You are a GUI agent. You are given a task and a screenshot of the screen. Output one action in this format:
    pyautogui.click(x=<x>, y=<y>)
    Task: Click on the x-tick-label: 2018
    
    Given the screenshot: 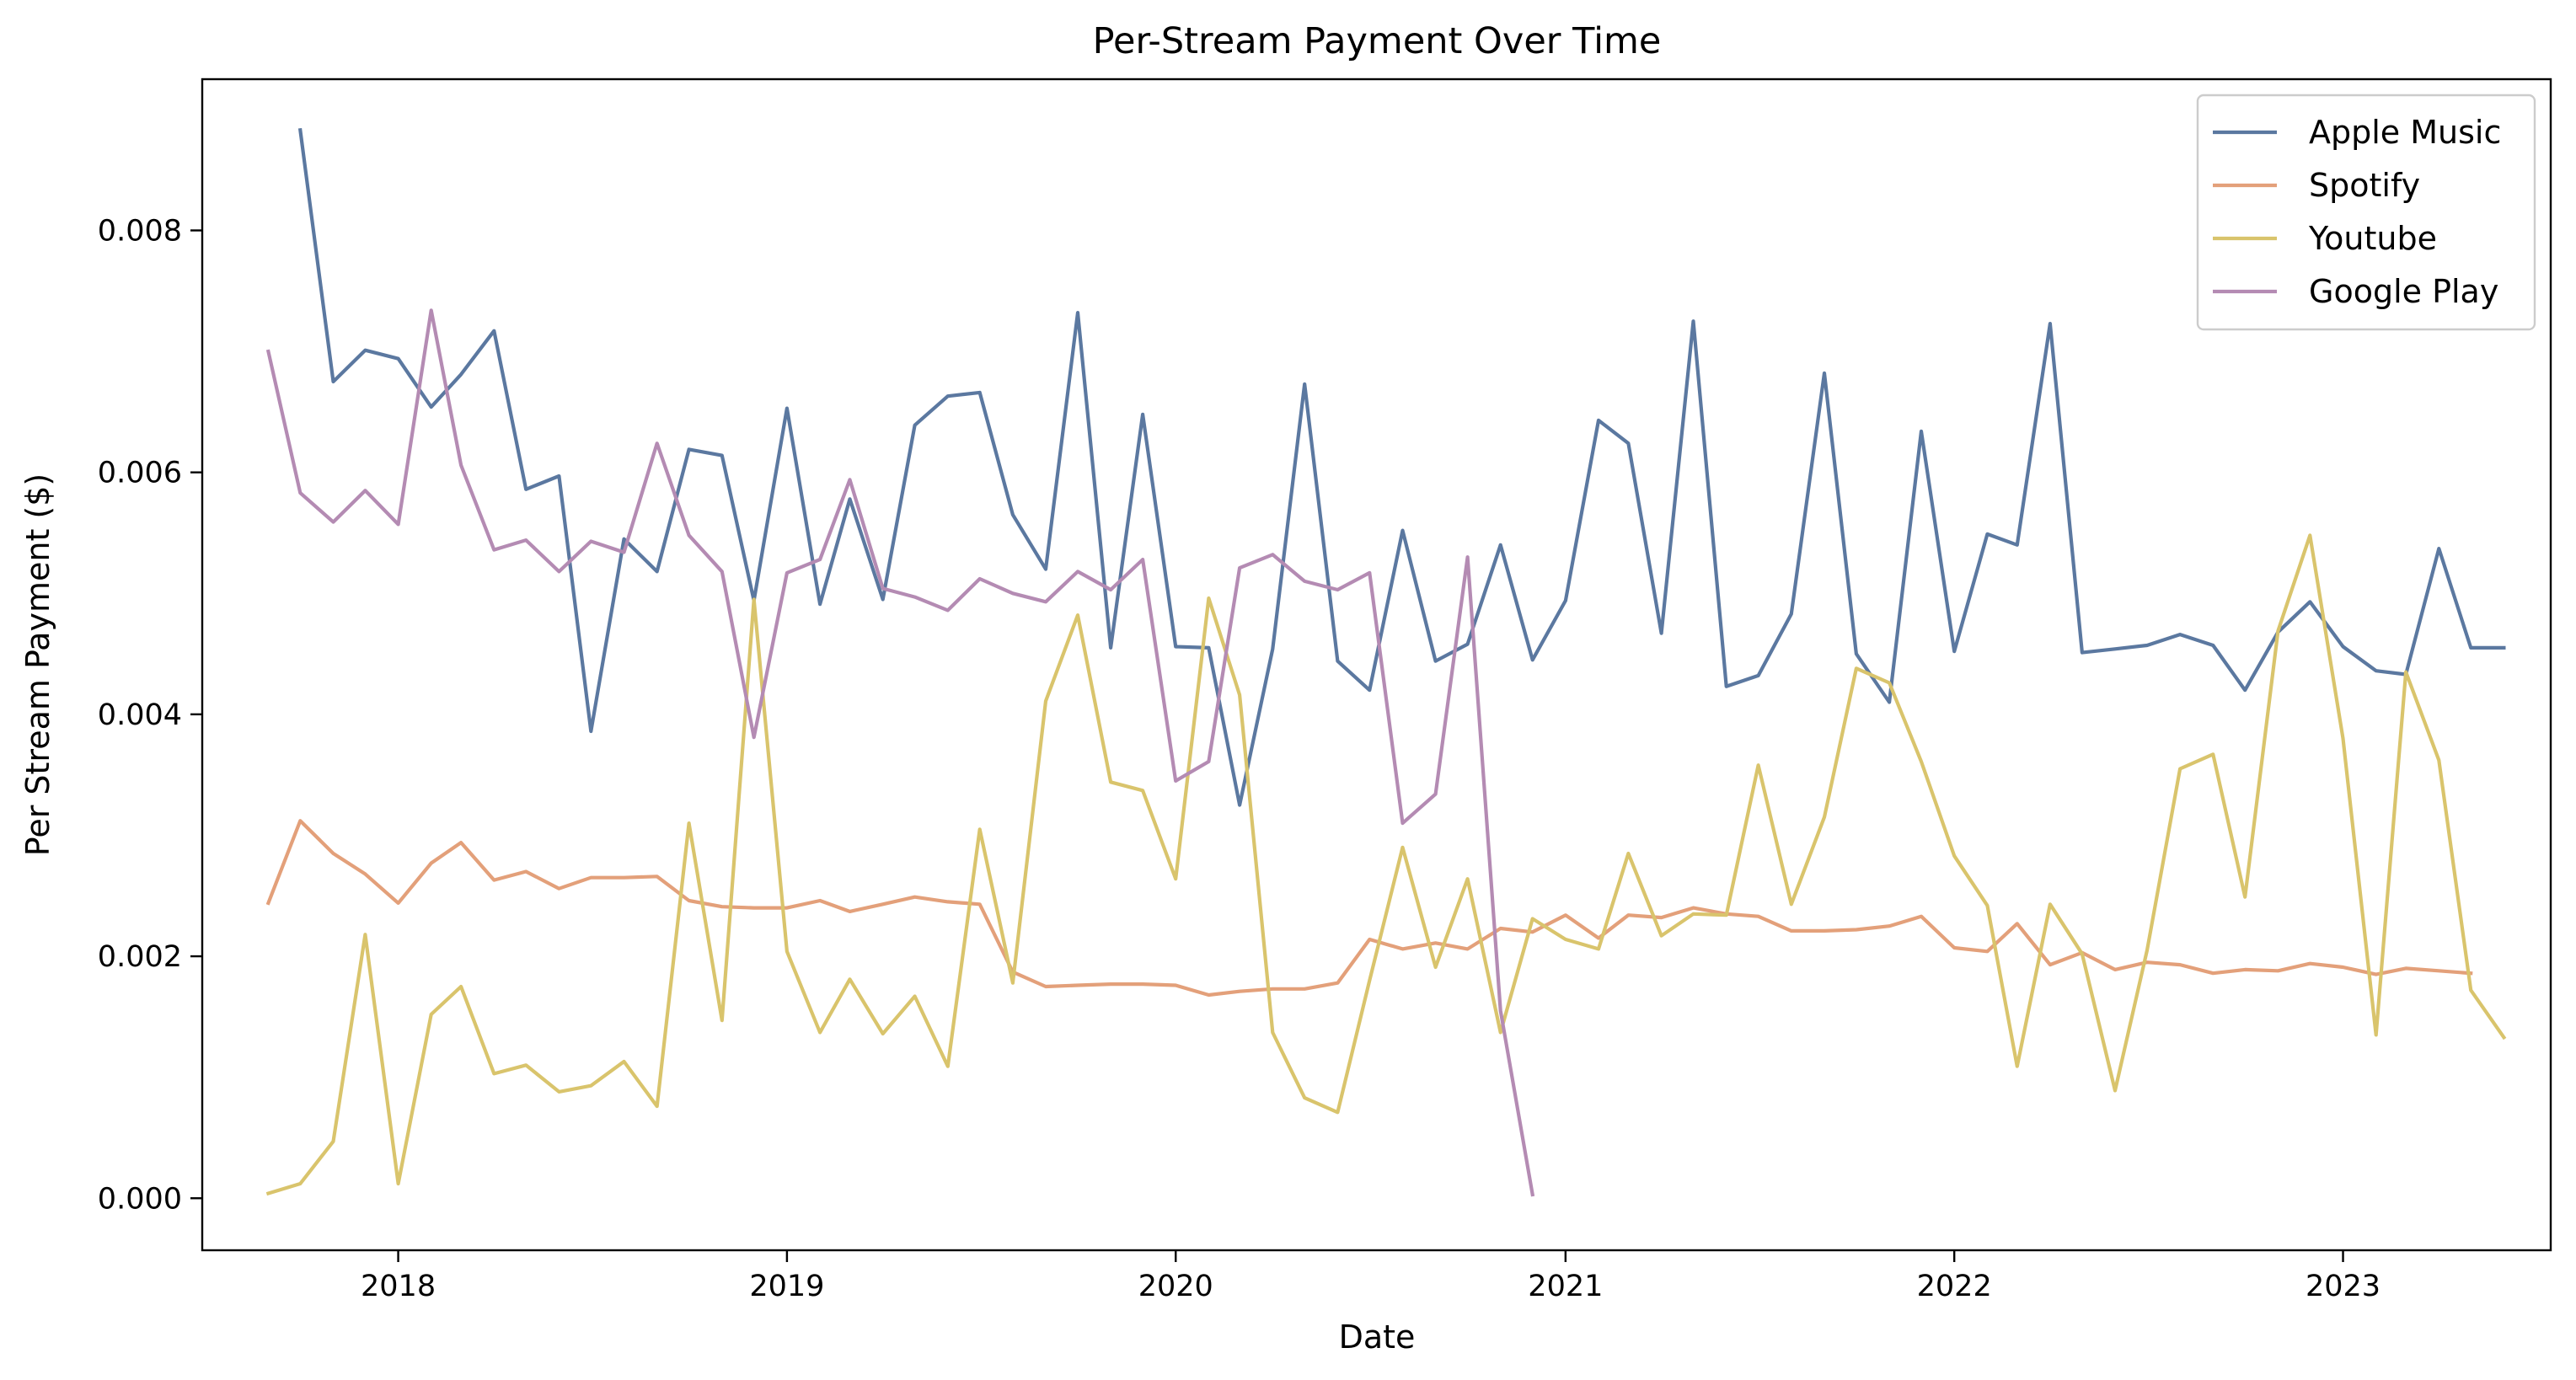 What is the action you would take?
    pyautogui.click(x=398, y=1286)
    